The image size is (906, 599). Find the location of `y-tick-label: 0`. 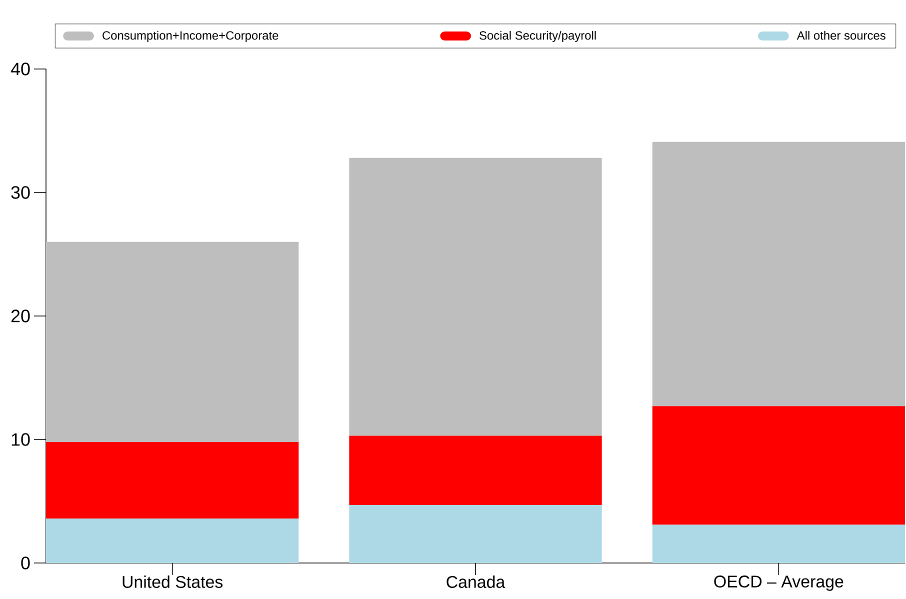

y-tick-label: 0 is located at coordinates (25, 563).